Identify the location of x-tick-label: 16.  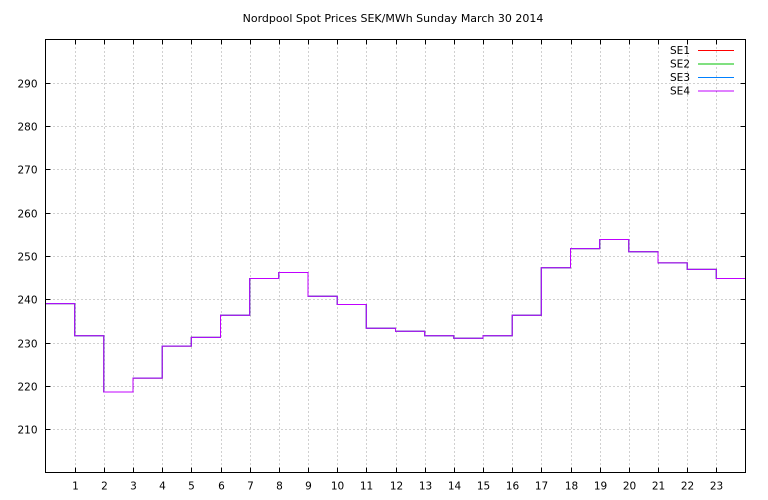
(513, 487).